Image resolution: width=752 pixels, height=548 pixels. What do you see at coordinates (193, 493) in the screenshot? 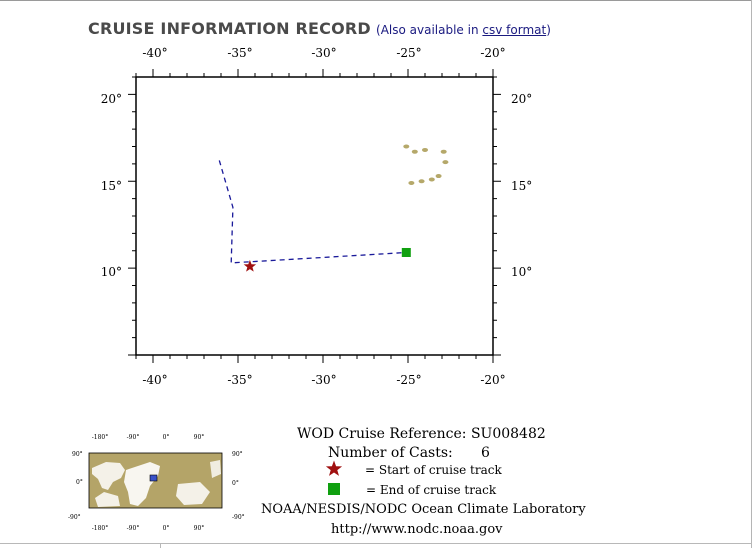
I see `inset-ocean-indian` at bounding box center [193, 493].